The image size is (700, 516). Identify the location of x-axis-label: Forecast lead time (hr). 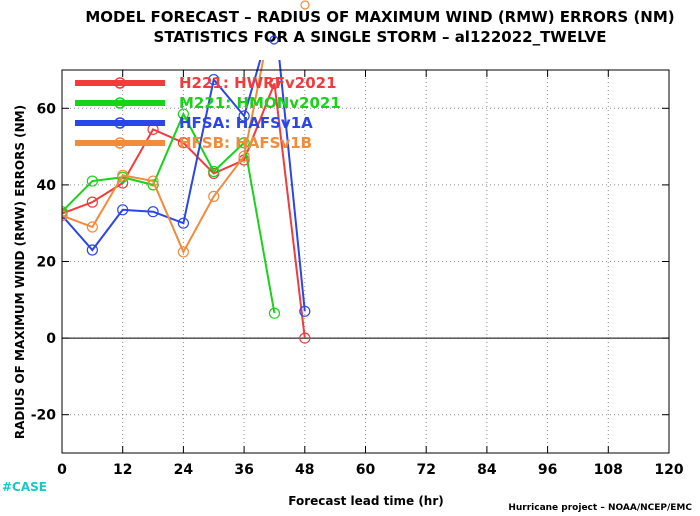
(366, 501).